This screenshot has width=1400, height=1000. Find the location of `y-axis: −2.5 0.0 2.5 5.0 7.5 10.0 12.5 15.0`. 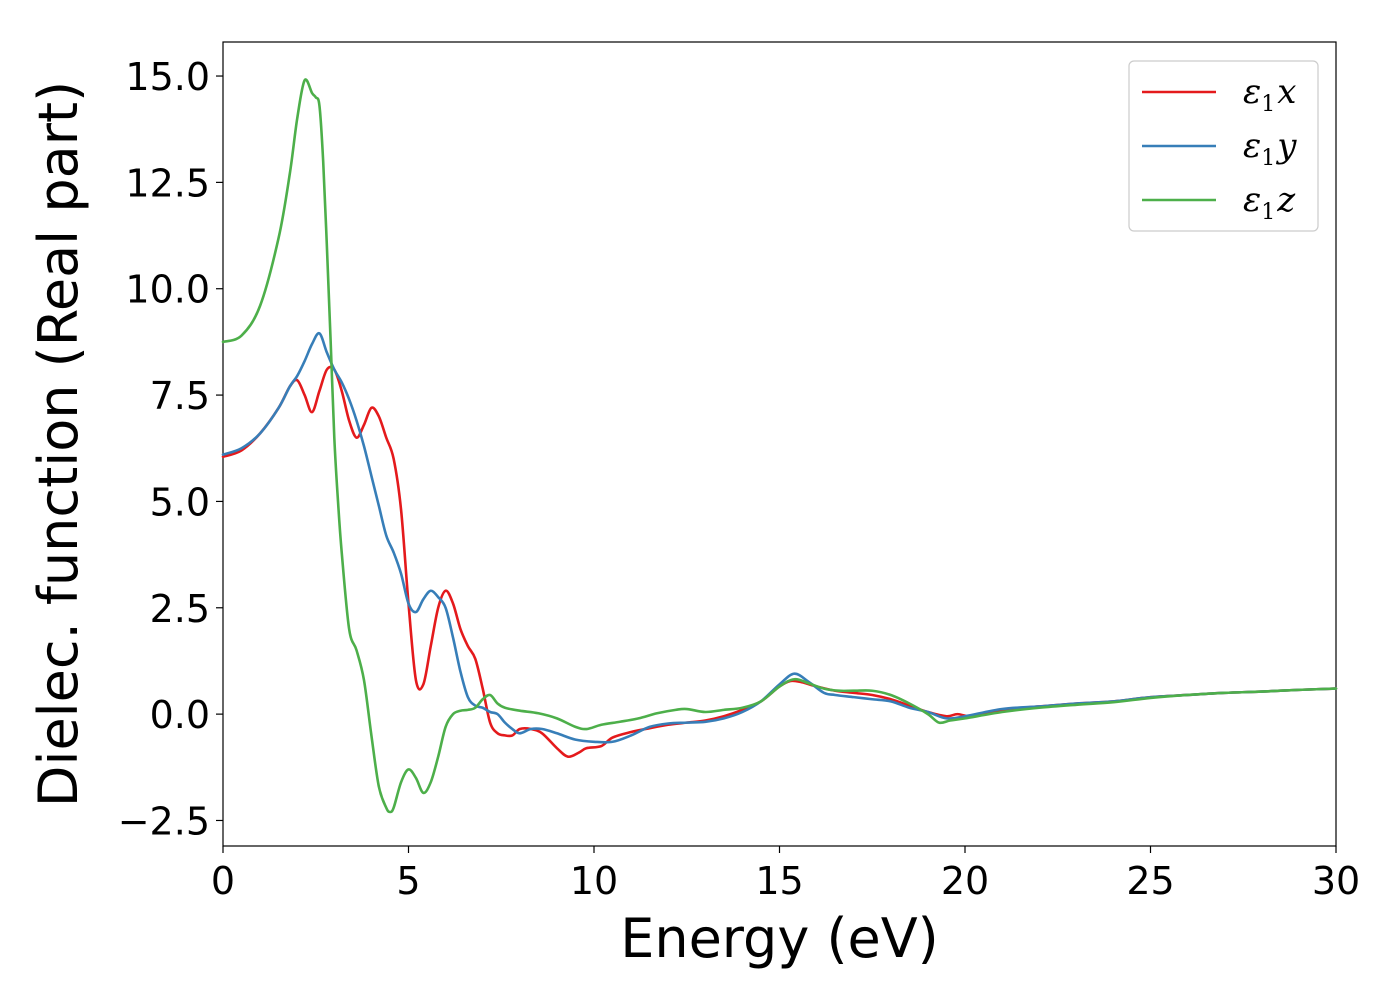

y-axis: −2.5 0.0 2.5 5.0 7.5 10.0 12.5 15.0 is located at coordinates (170, 449).